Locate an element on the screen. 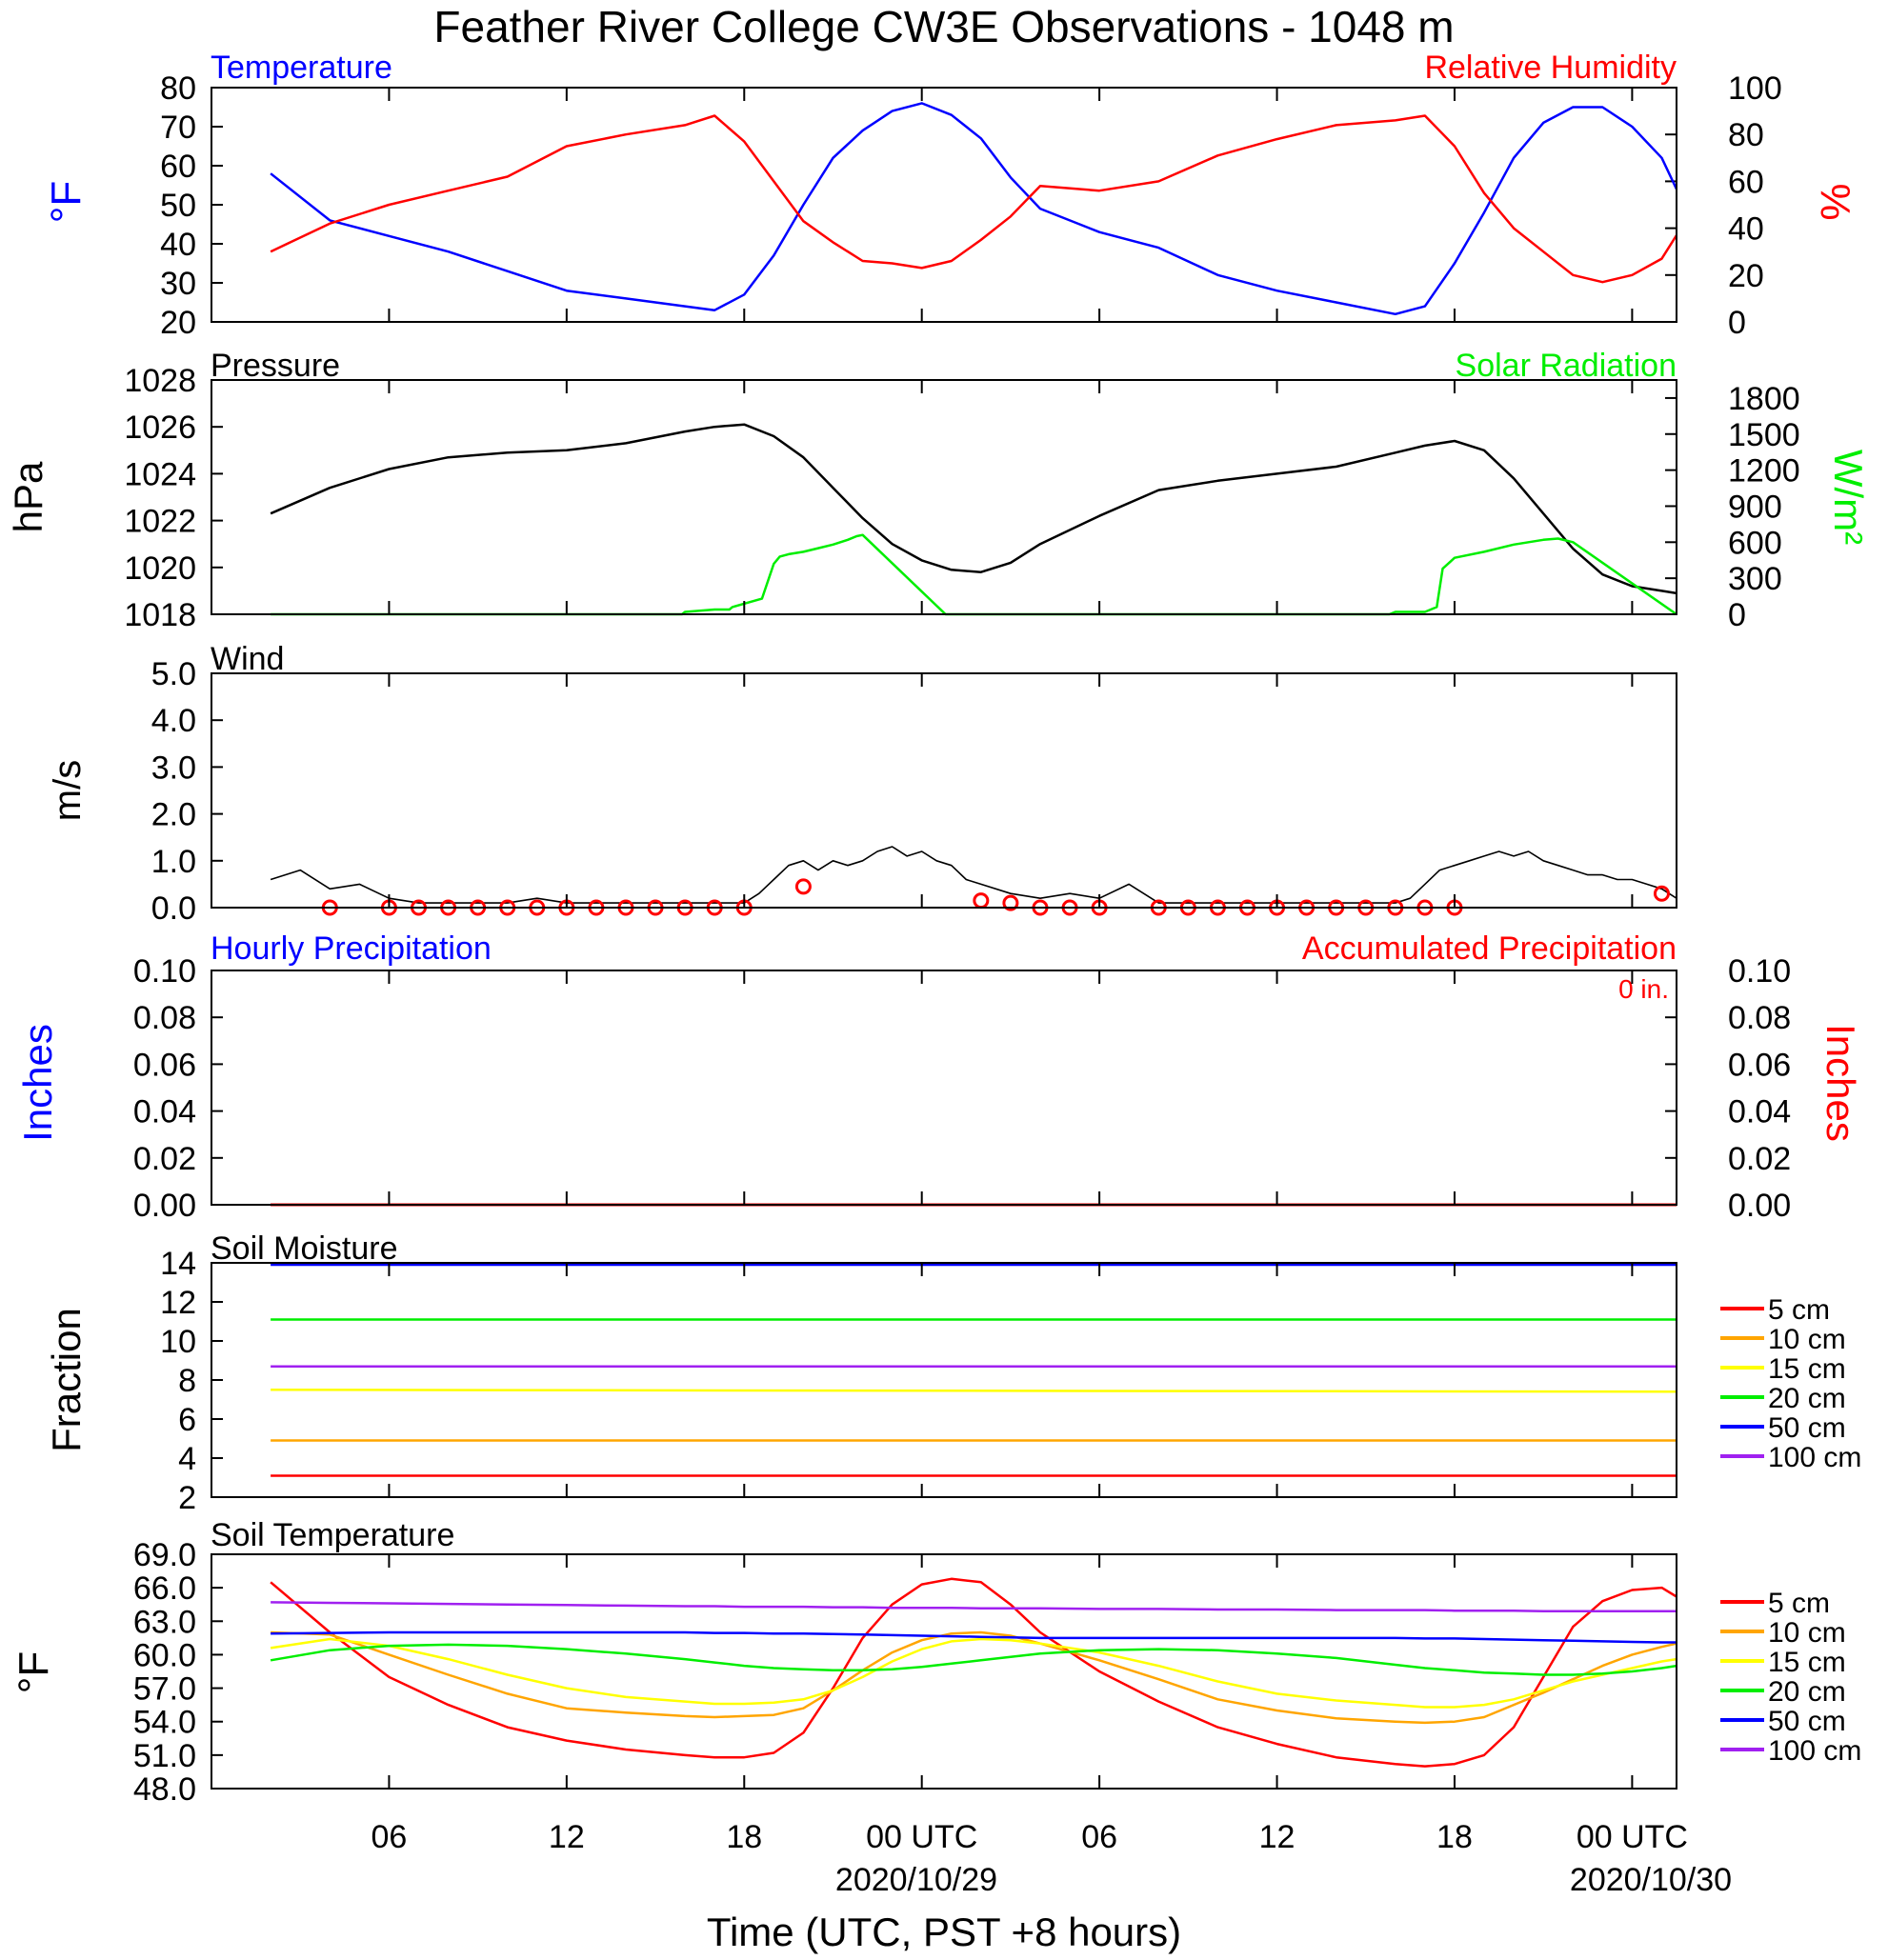  y-tick-label: 1018 is located at coordinates (160, 615).